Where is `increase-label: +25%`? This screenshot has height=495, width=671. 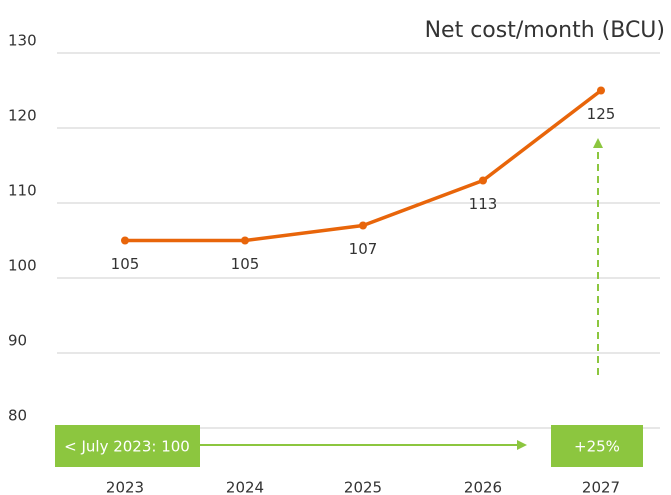 increase-label: +25% is located at coordinates (597, 447).